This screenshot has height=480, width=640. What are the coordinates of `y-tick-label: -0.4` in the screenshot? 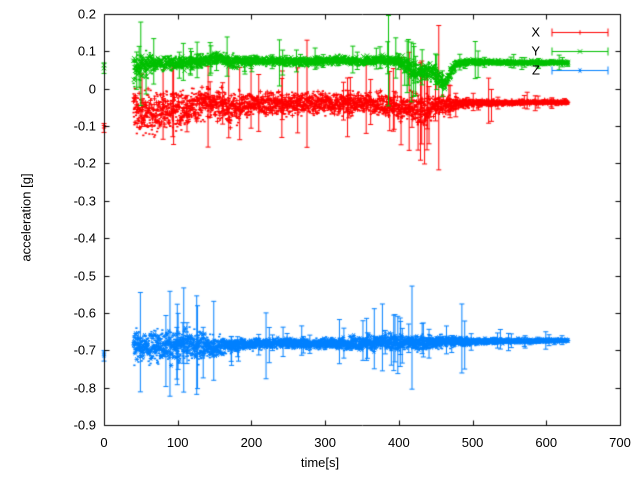 It's located at (84, 238).